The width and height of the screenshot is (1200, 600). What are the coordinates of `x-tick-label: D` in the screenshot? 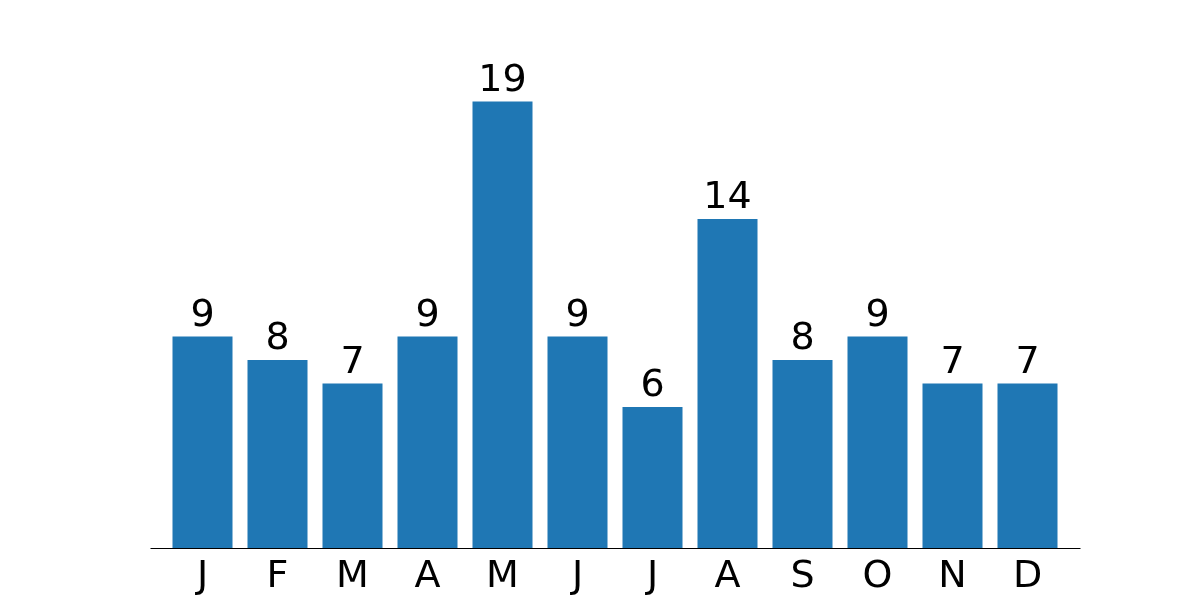 It's located at (1027, 573).